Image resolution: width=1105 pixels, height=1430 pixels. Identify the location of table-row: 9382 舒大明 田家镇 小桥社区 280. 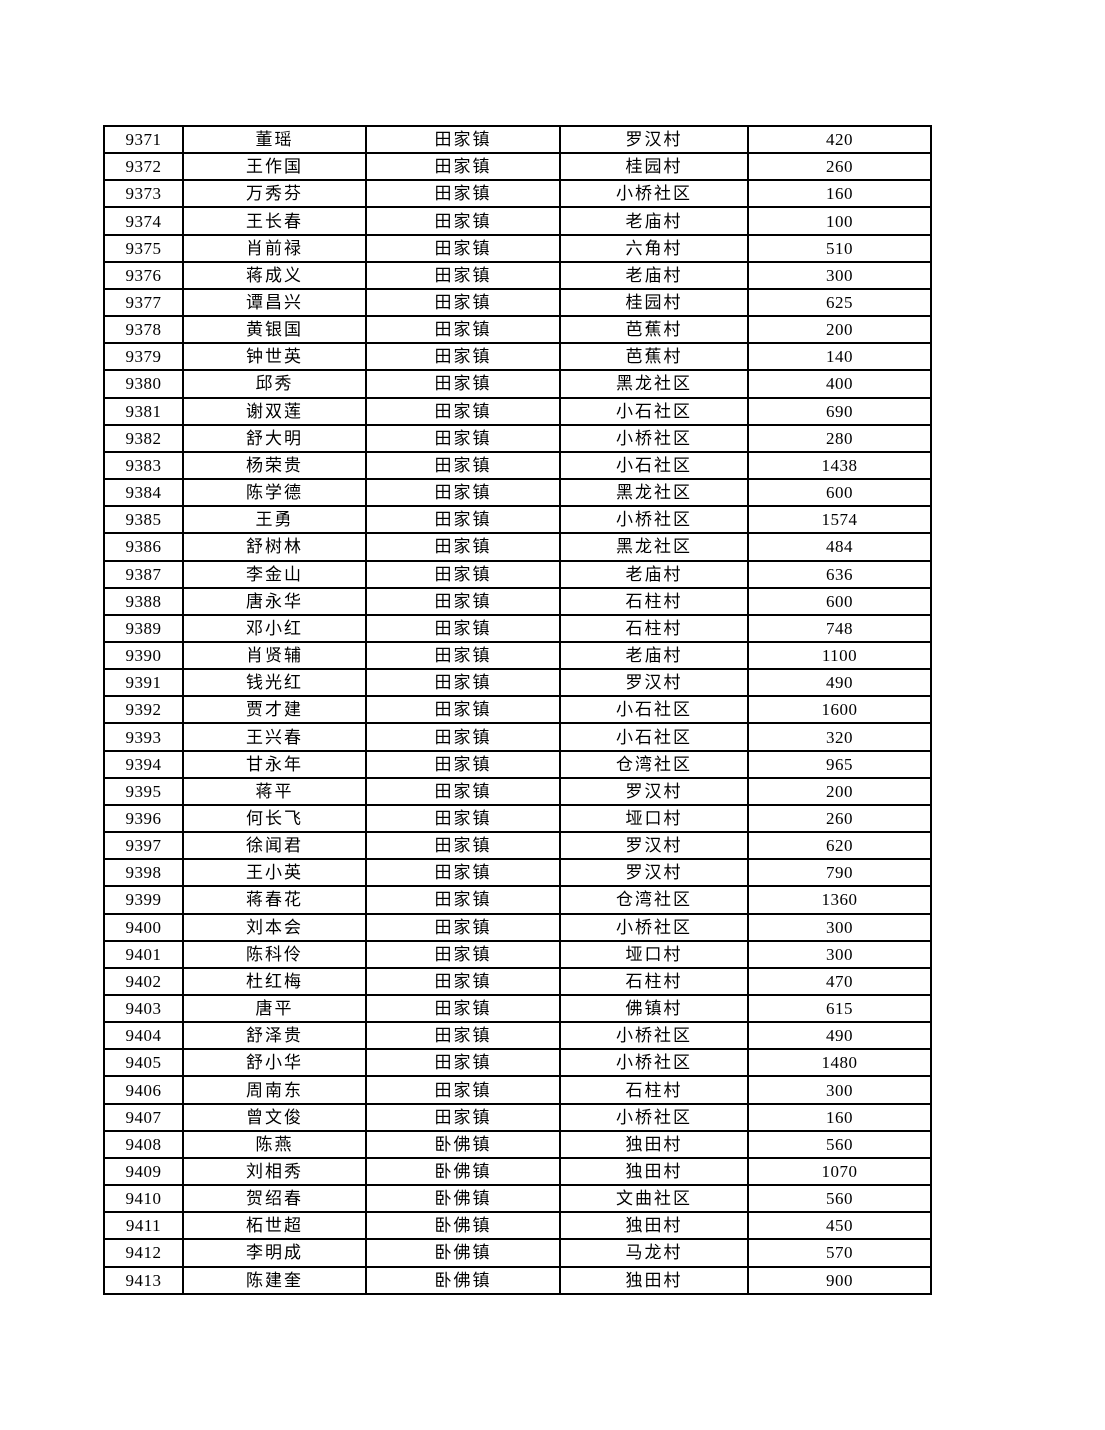
(517, 438).